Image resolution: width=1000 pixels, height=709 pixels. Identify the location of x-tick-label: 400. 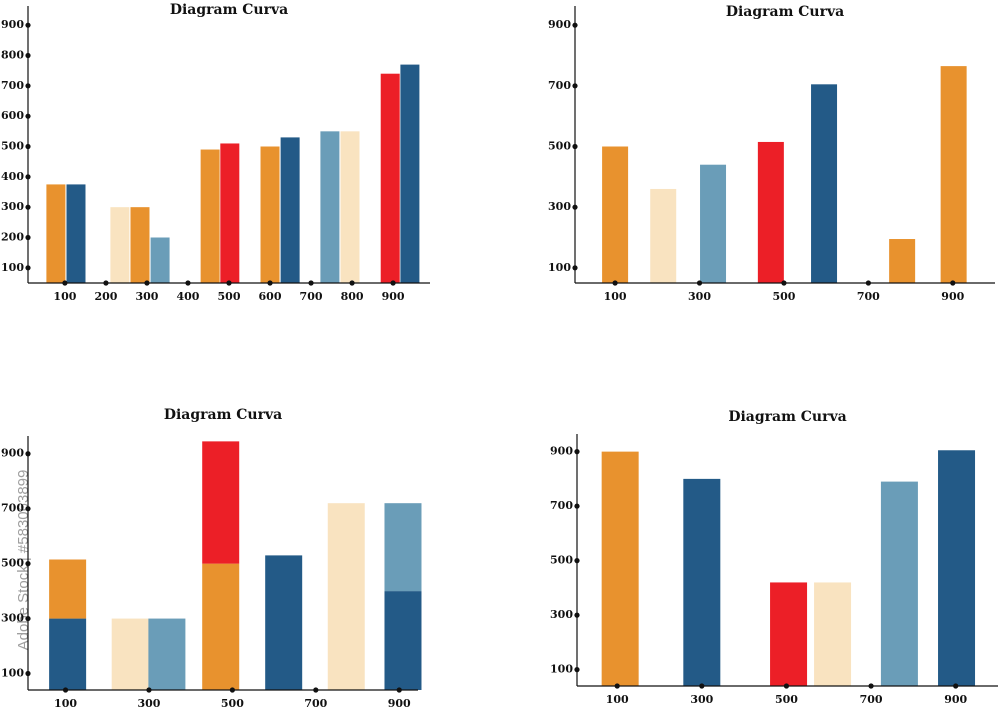
(187, 296).